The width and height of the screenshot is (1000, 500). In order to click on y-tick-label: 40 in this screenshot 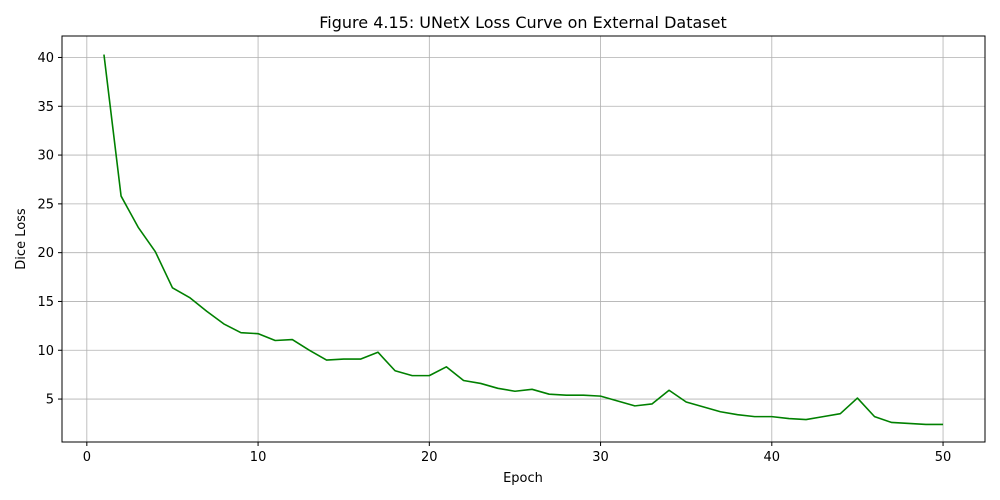, I will do `click(45, 58)`.